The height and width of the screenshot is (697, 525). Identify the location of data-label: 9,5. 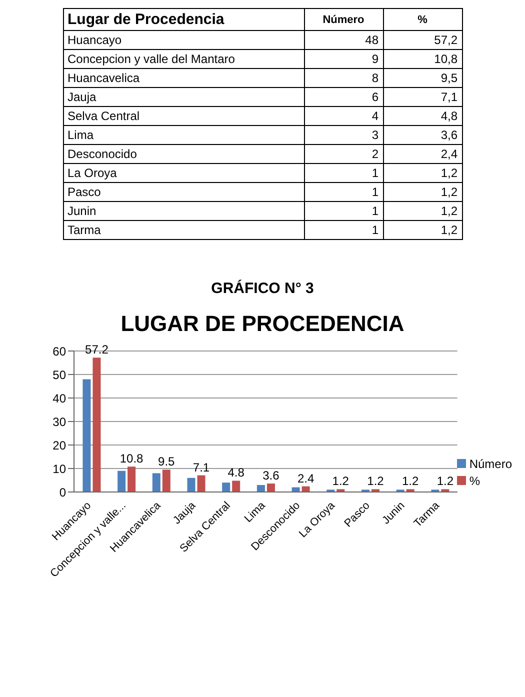
(422, 78).